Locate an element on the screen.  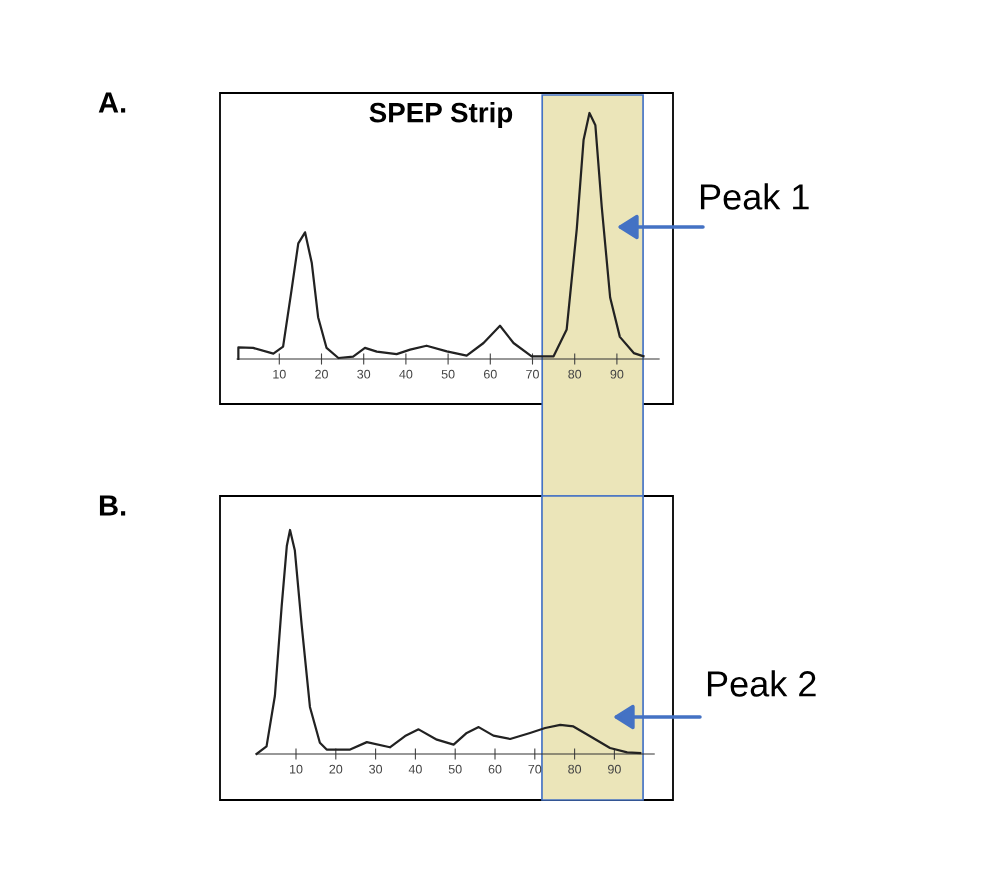
annotation: SPEP Strip is located at coordinates (441, 115).